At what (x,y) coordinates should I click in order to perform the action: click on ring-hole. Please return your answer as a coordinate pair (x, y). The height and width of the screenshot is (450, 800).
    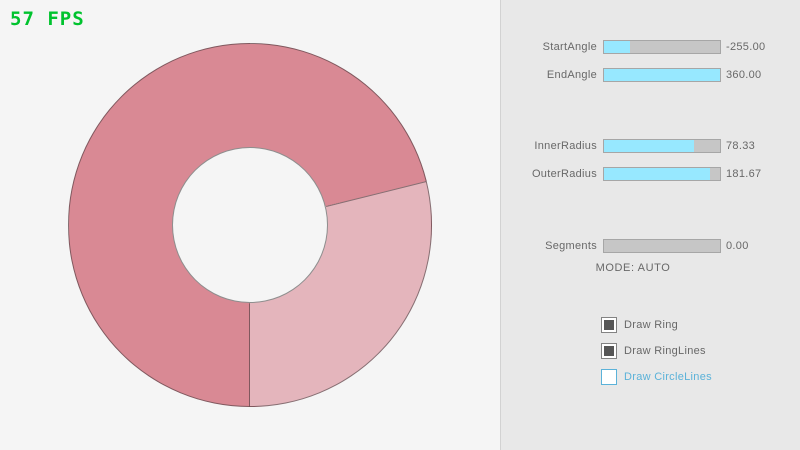
    Looking at the image, I should click on (250, 225).